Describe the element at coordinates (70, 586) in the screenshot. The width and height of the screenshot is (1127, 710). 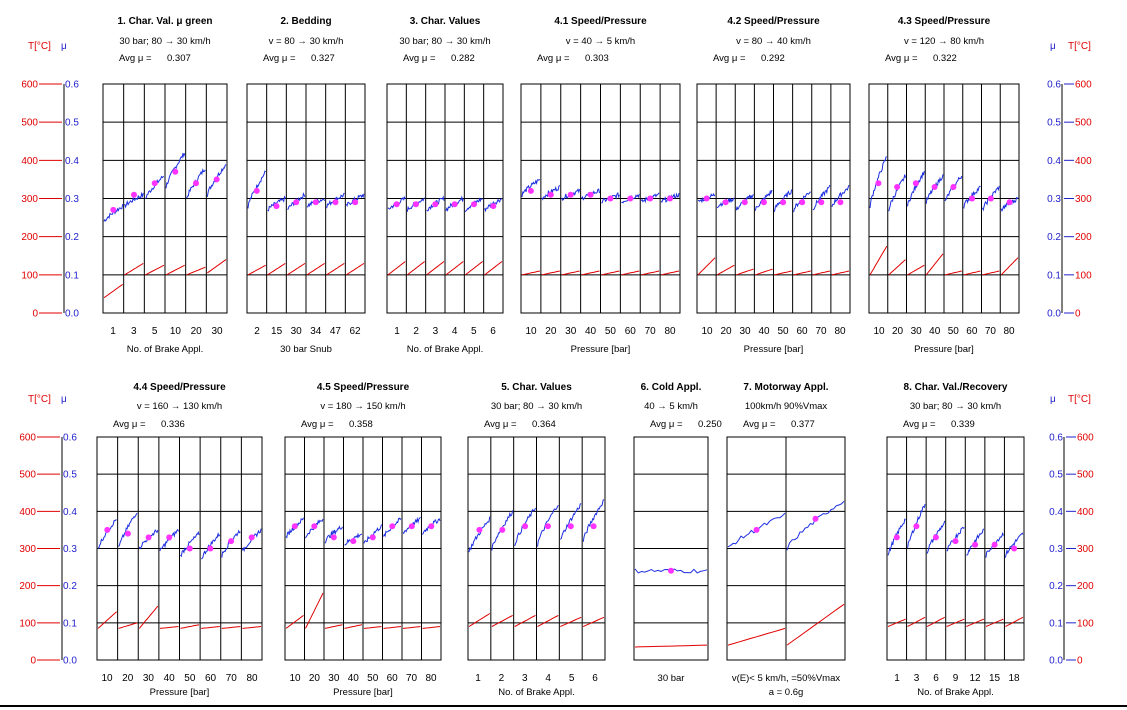
I see `mu-tick-label: 0.2` at that location.